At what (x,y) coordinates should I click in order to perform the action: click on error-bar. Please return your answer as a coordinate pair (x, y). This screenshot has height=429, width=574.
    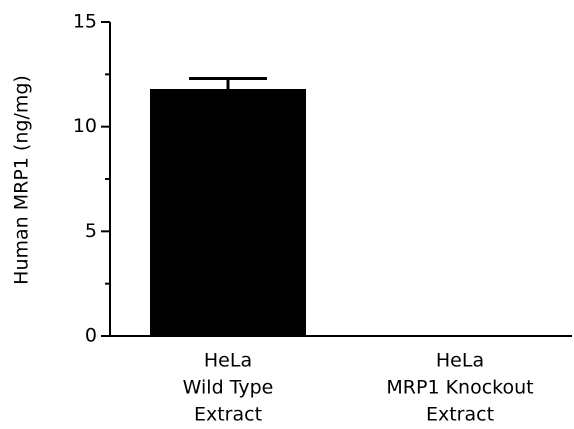
    Looking at the image, I should click on (228, 83).